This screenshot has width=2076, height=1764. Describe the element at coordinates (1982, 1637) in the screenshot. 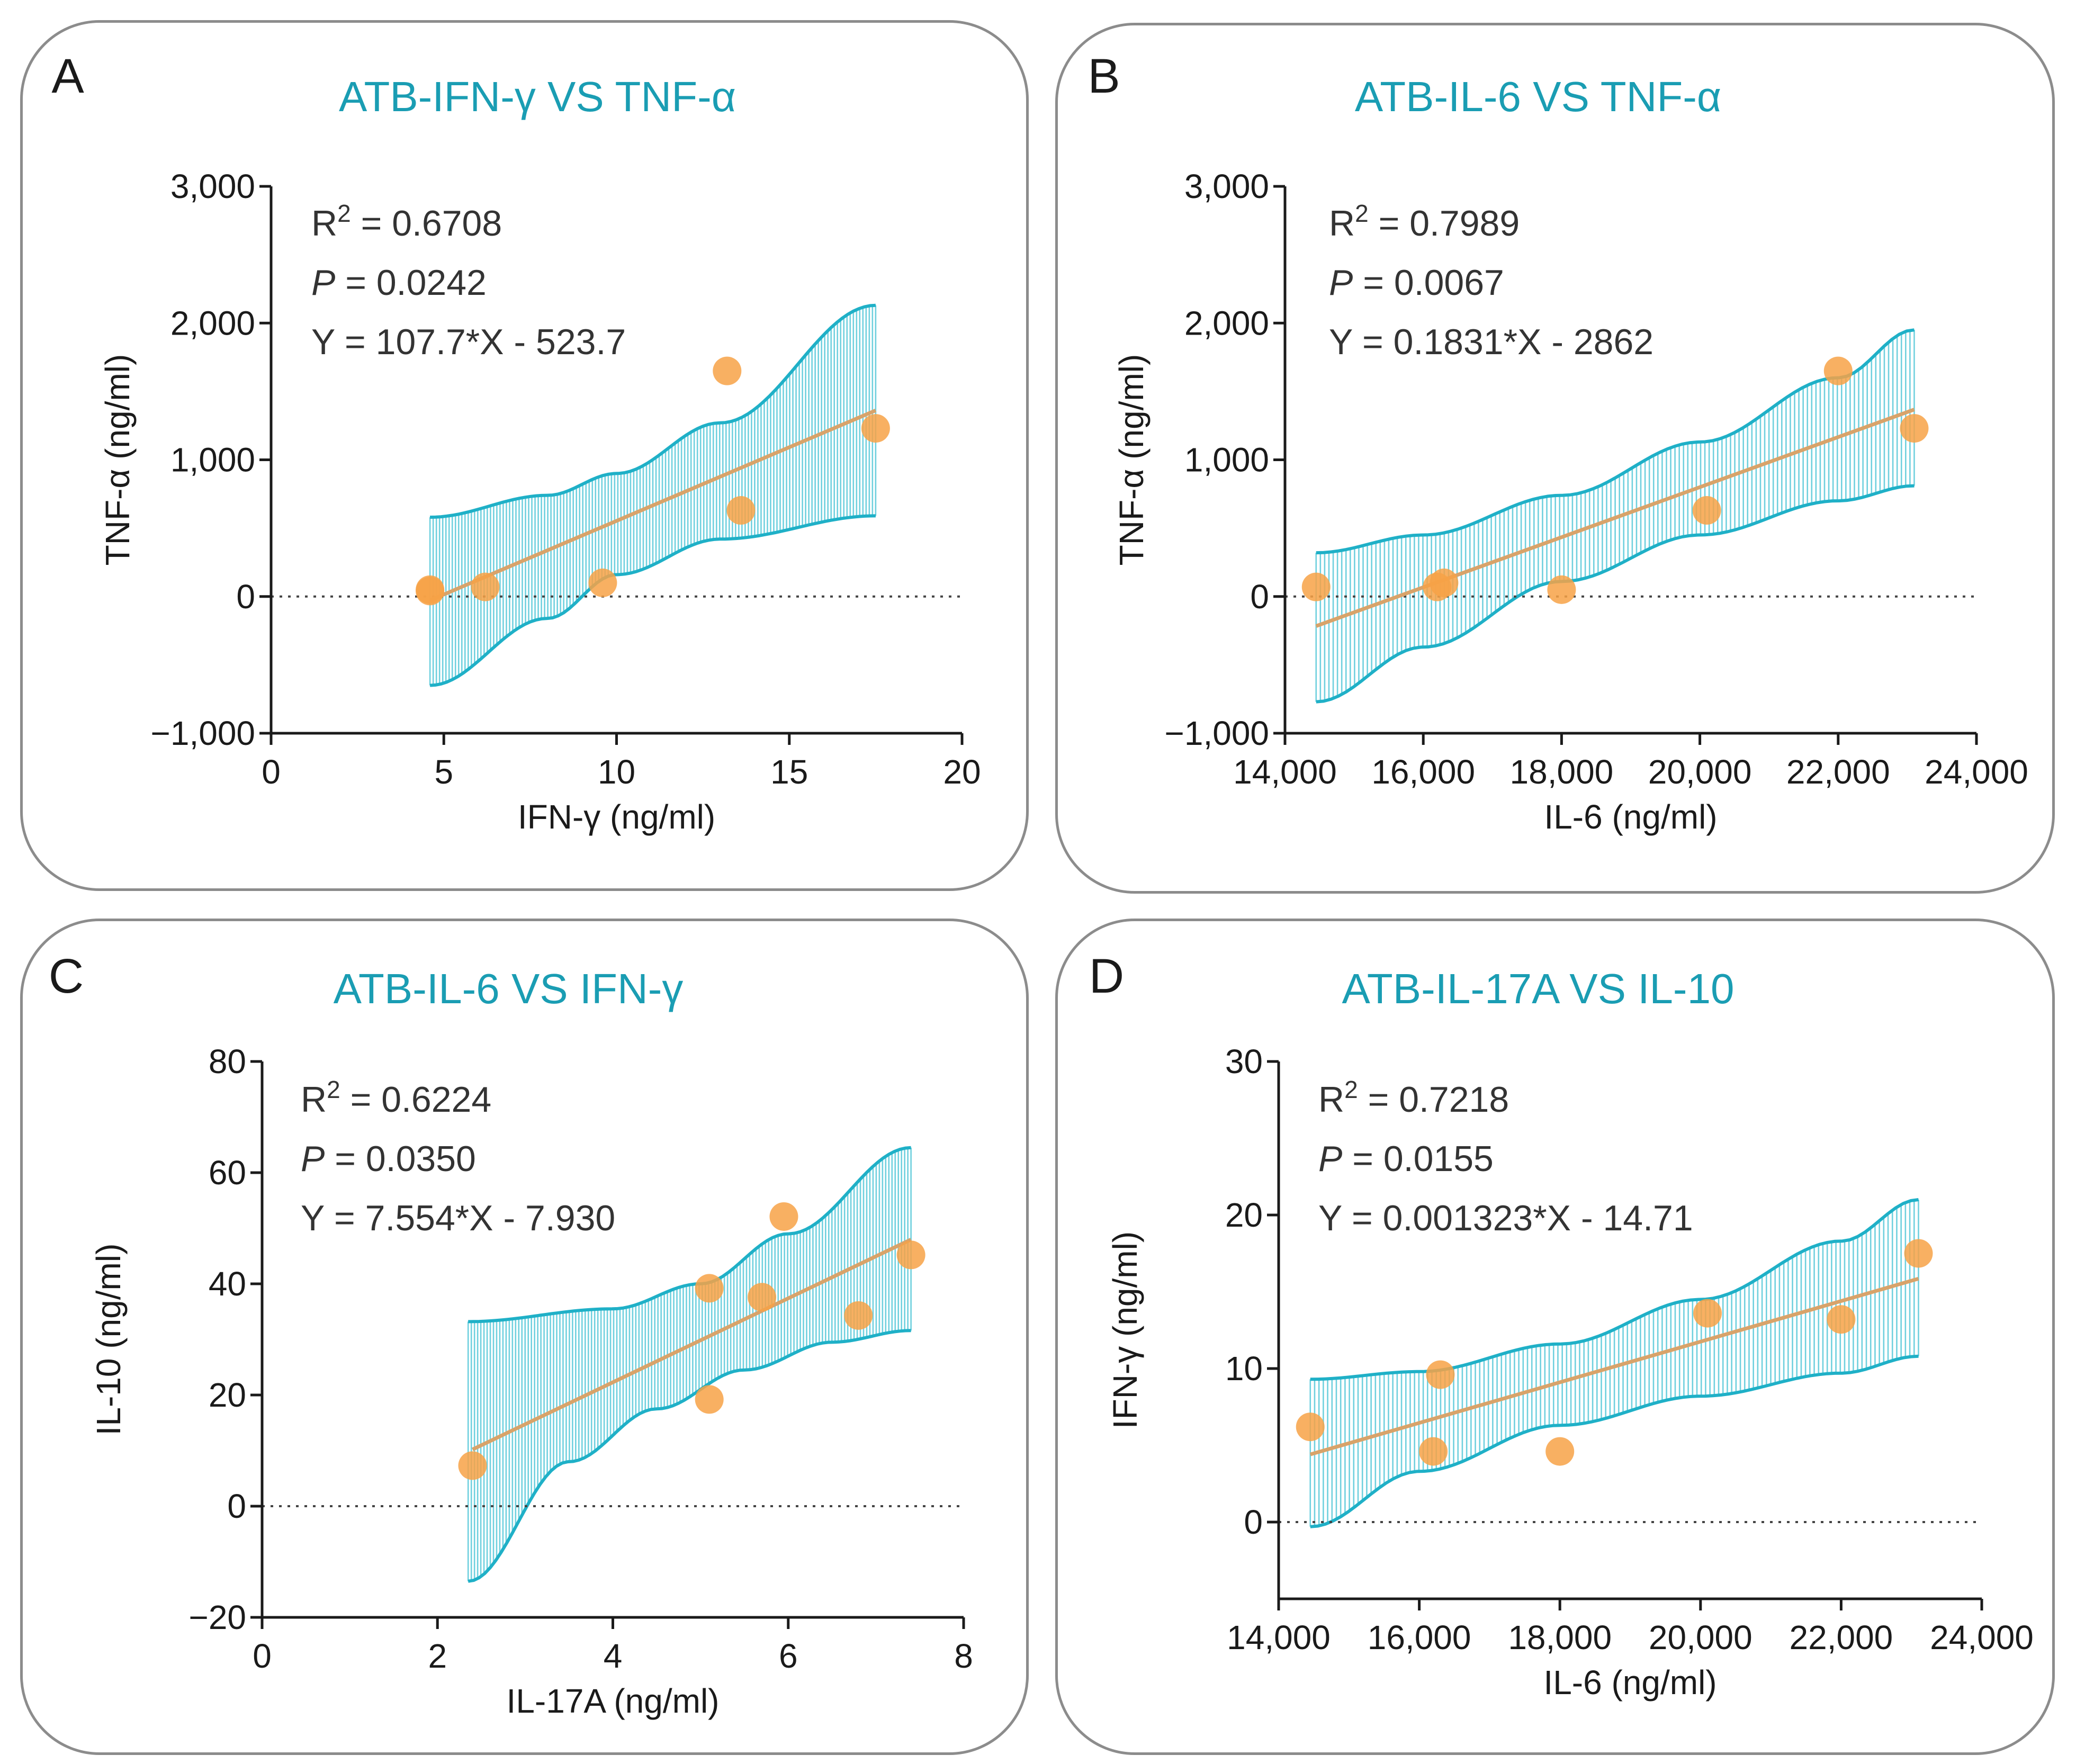

I see `x-tick-label: 24,000` at that location.